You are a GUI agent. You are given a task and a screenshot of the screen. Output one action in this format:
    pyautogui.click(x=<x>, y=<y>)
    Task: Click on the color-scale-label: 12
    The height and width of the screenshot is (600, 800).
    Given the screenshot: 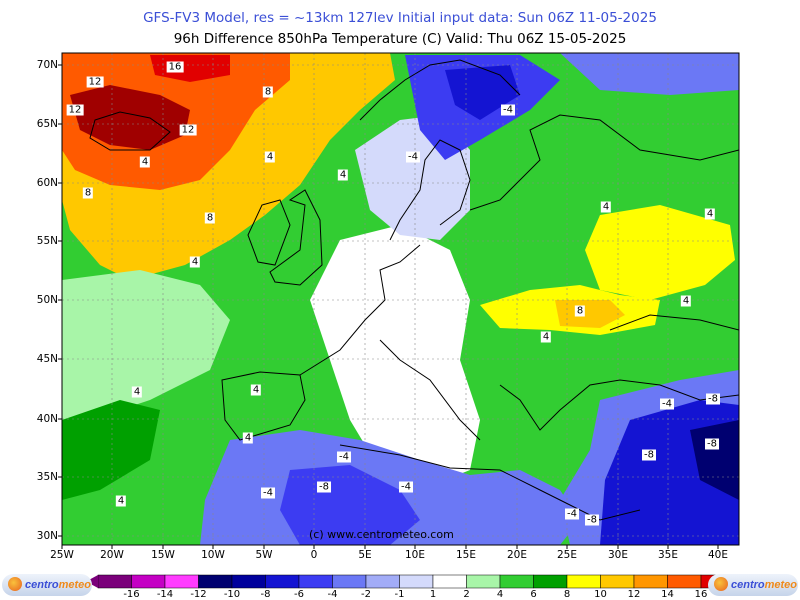 What is the action you would take?
    pyautogui.click(x=634, y=594)
    